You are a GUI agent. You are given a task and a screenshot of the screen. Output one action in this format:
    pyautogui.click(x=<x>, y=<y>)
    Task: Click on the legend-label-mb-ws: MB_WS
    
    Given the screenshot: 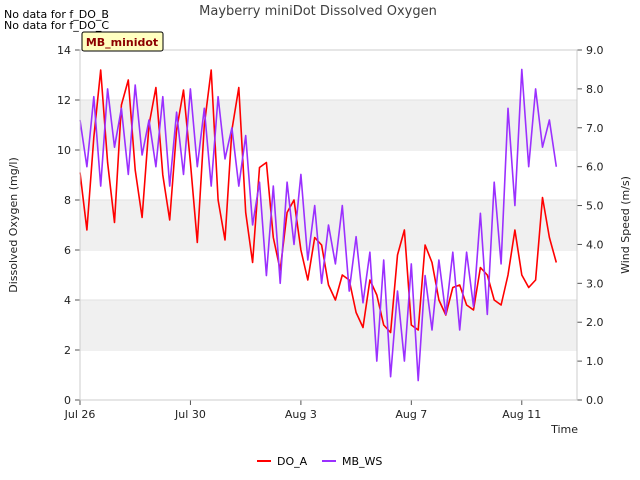 What is the action you would take?
    pyautogui.click(x=362, y=461)
    